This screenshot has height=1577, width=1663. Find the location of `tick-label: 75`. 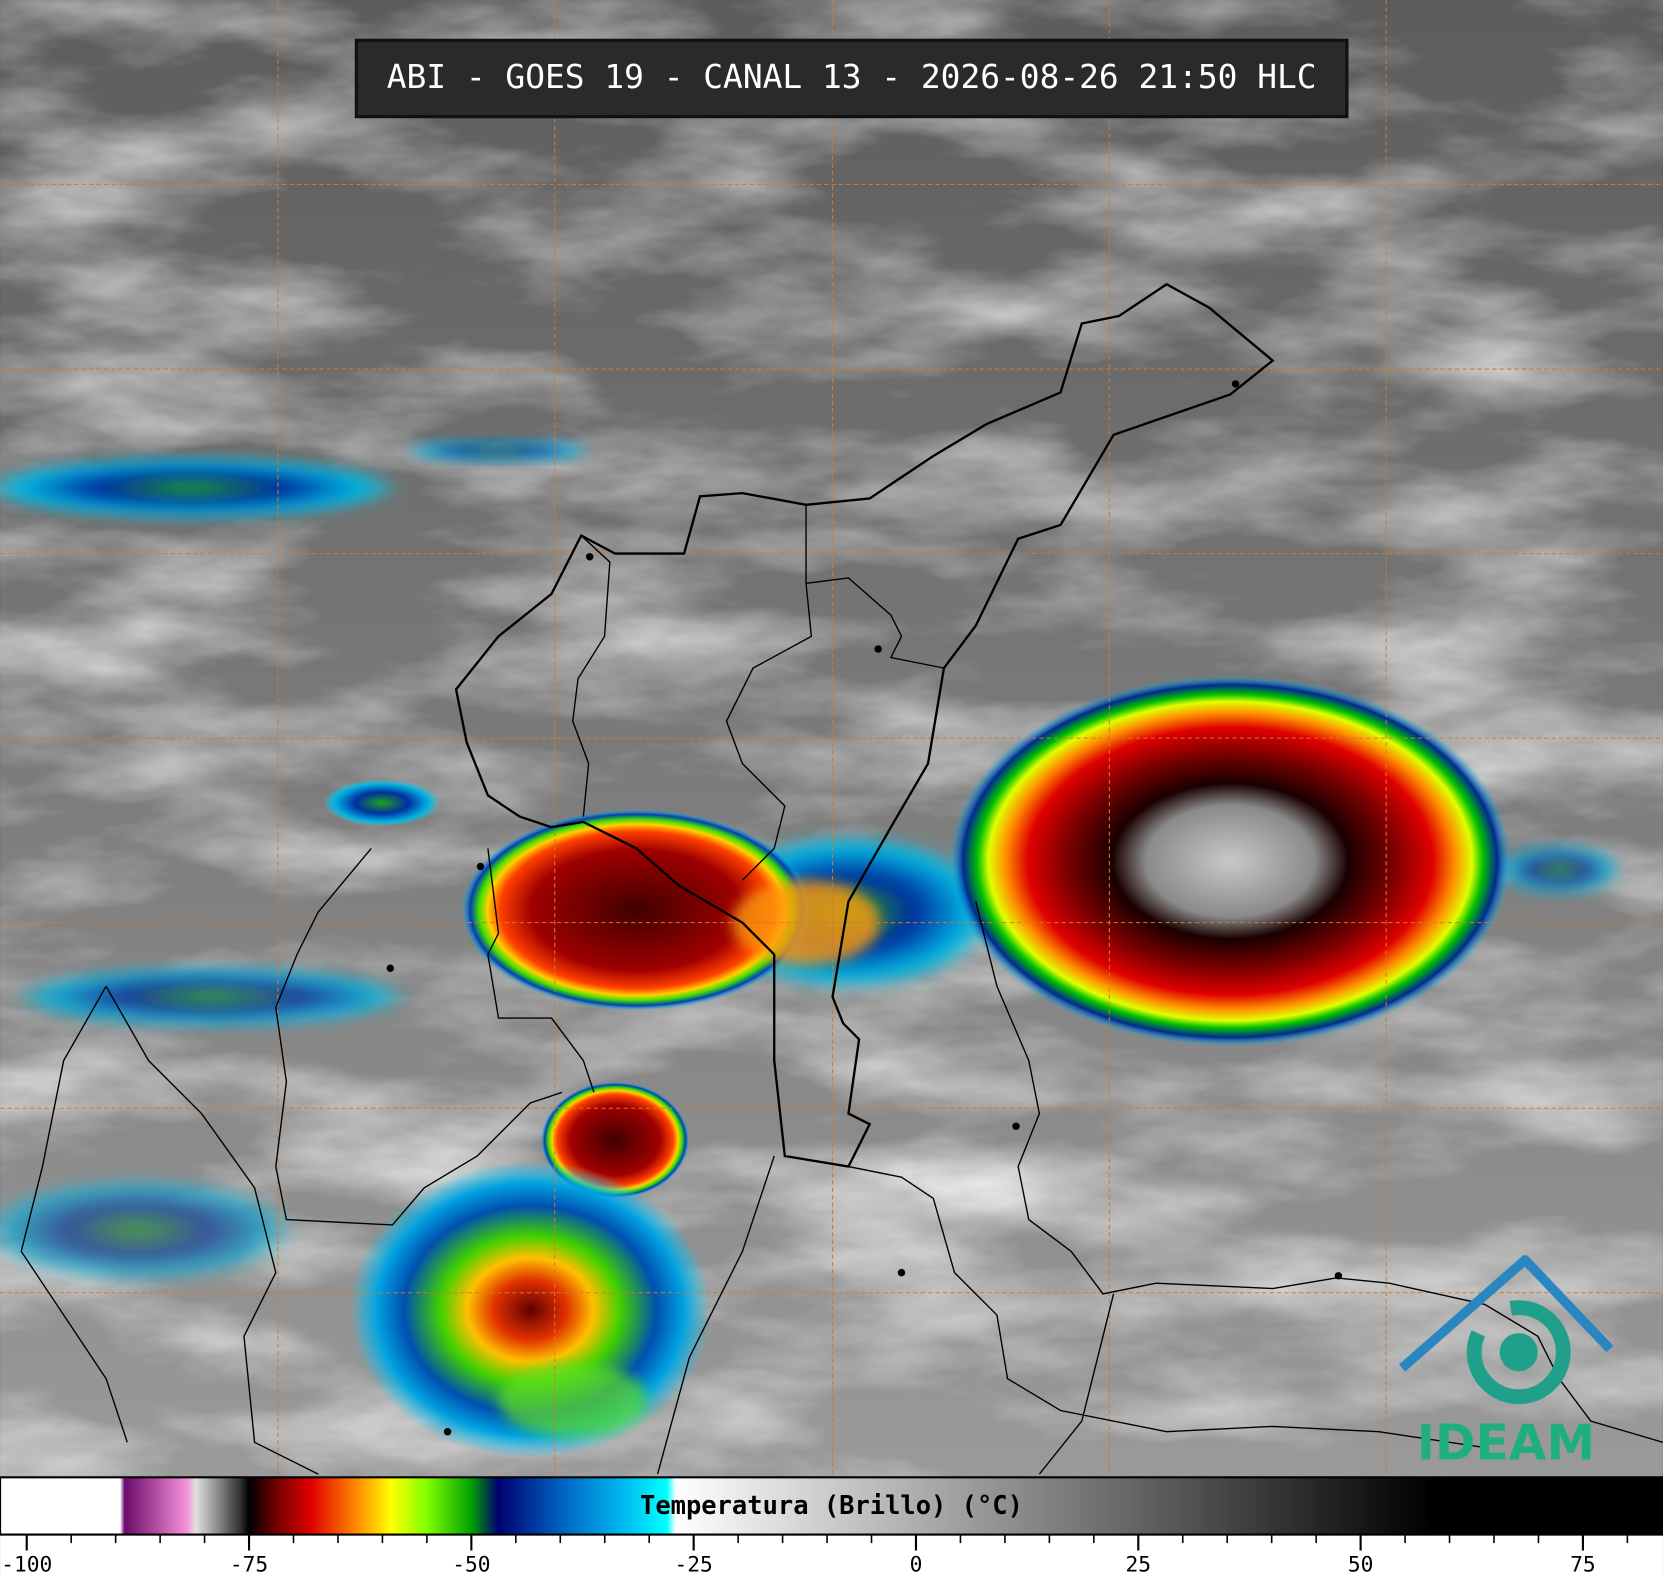

tick-label: 75 is located at coordinates (1583, 1564).